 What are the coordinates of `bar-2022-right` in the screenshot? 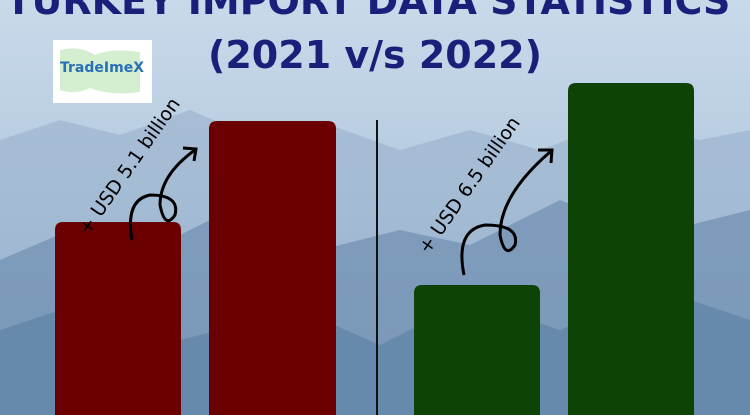 It's located at (631, 249).